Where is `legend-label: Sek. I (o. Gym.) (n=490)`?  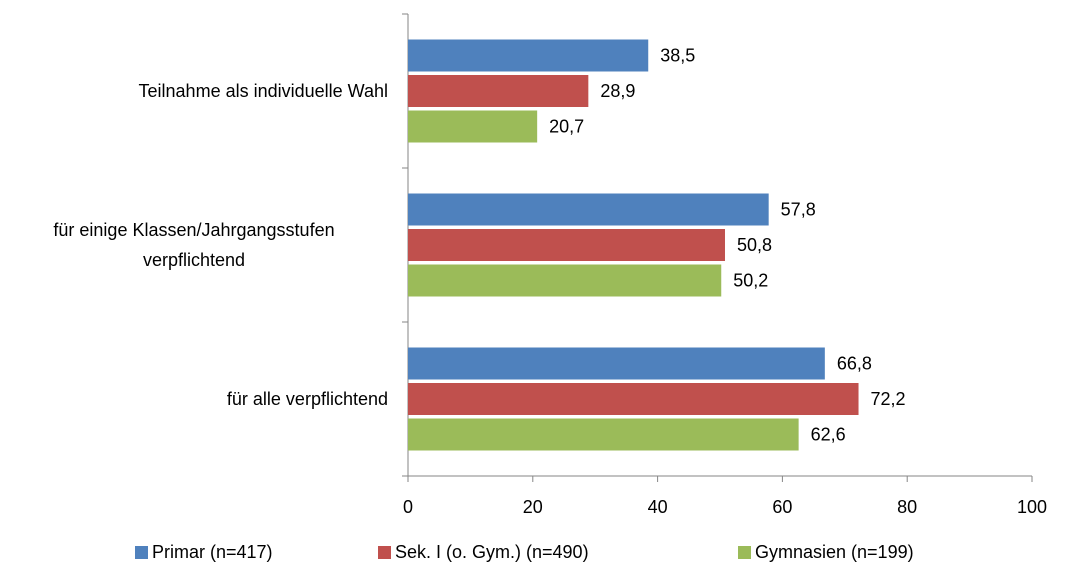 legend-label: Sek. I (o. Gym.) (n=490) is located at coordinates (492, 552).